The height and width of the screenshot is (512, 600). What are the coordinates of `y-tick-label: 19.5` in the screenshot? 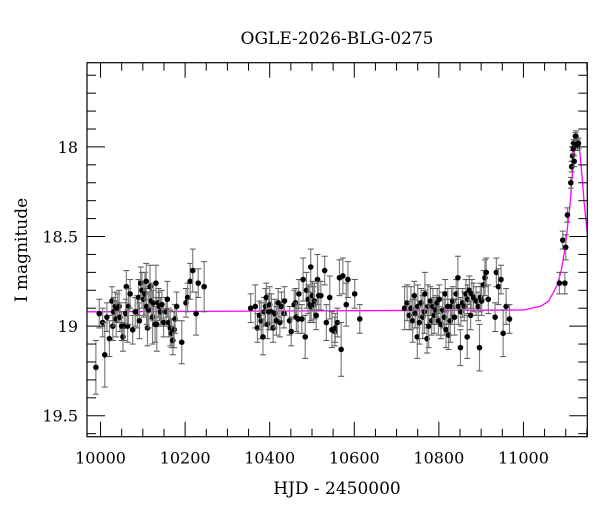 It's located at (60, 416).